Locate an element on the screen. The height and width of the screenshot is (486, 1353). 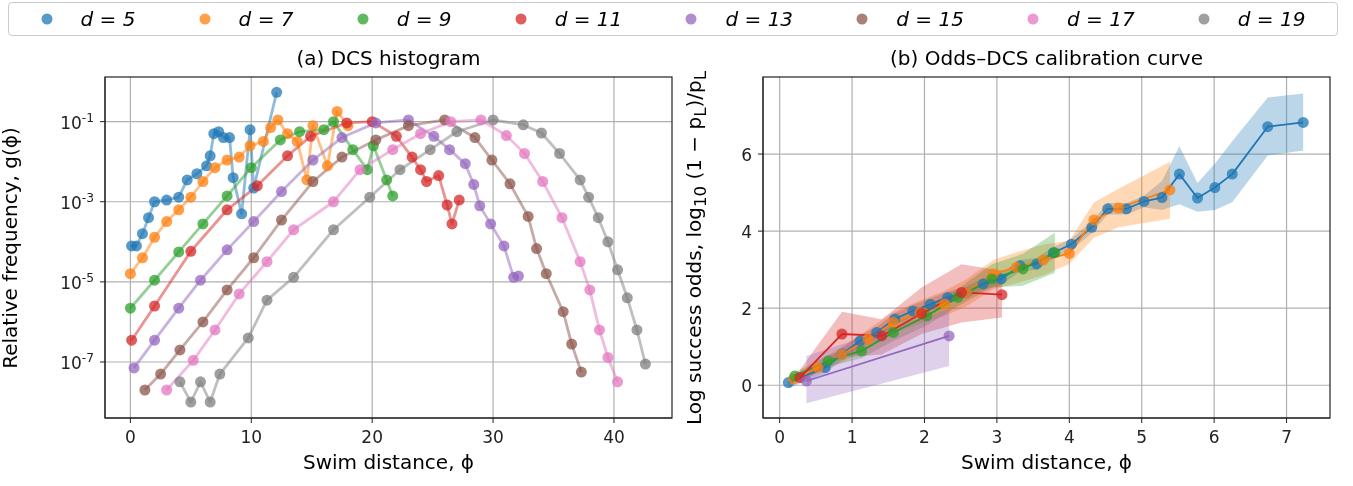
legend-label: d = 5 is located at coordinates (108, 19).